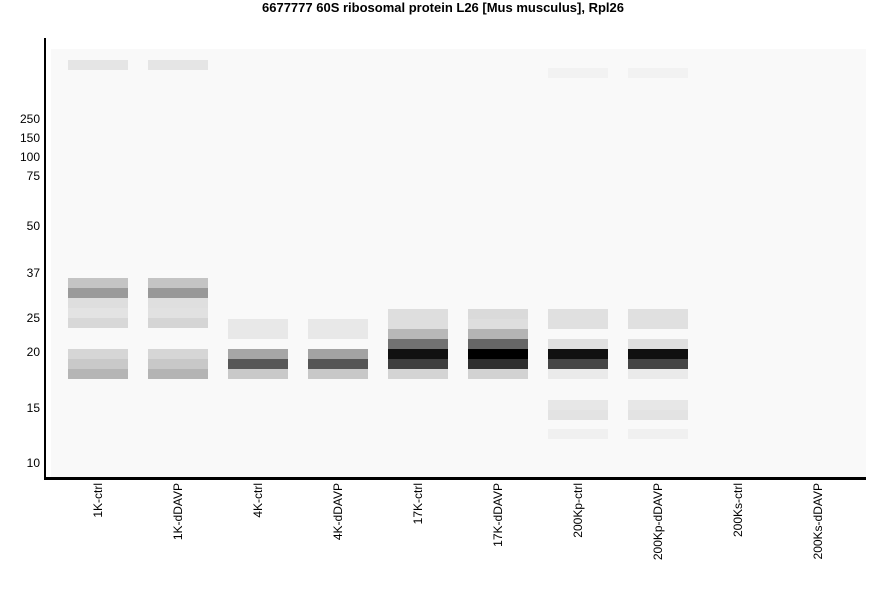  Describe the element at coordinates (578, 510) in the screenshot. I see `x-axis-label: 200Kp-ctrl` at that location.